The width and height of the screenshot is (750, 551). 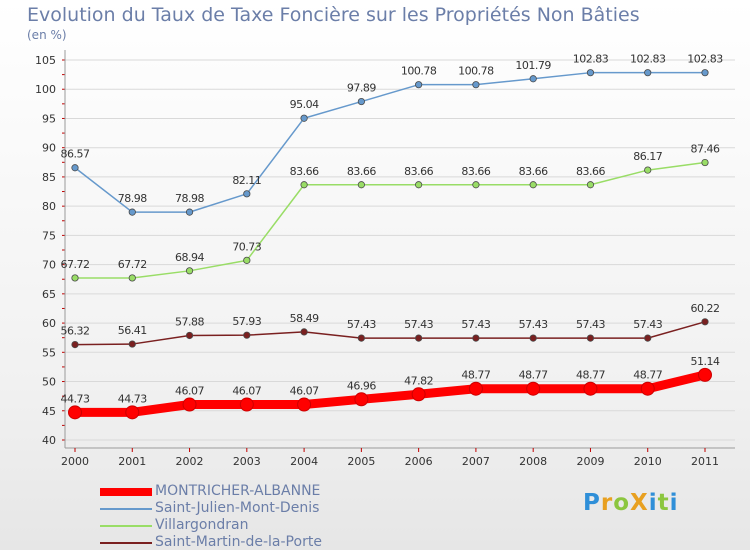 What do you see at coordinates (361, 385) in the screenshot?
I see `data-label: 46.96` at bounding box center [361, 385].